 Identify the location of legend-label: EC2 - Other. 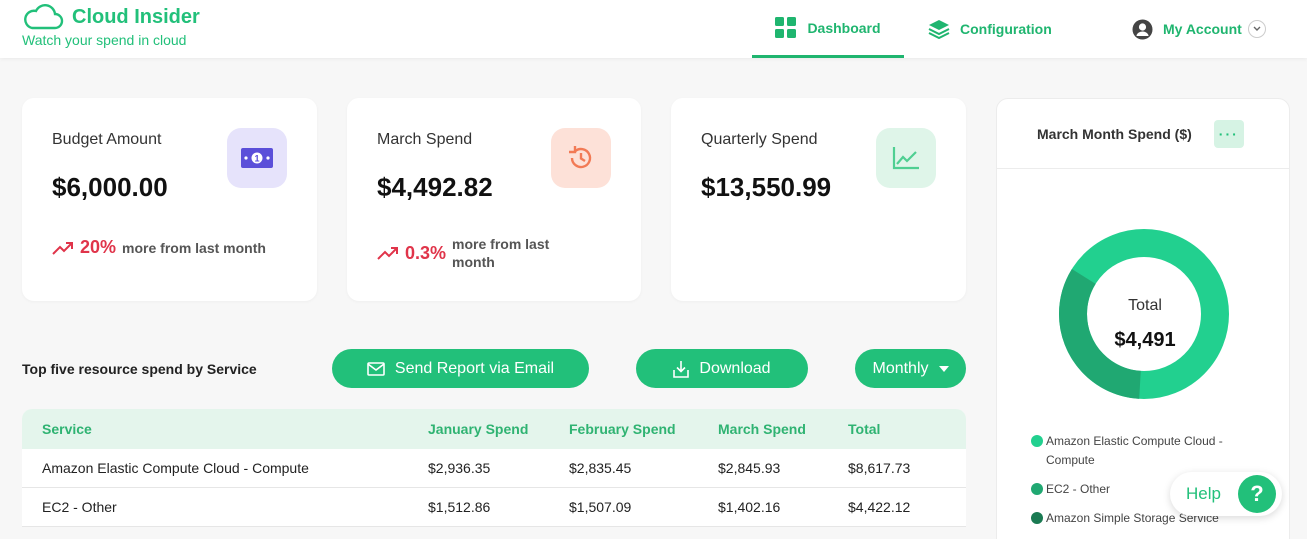
(1078, 489).